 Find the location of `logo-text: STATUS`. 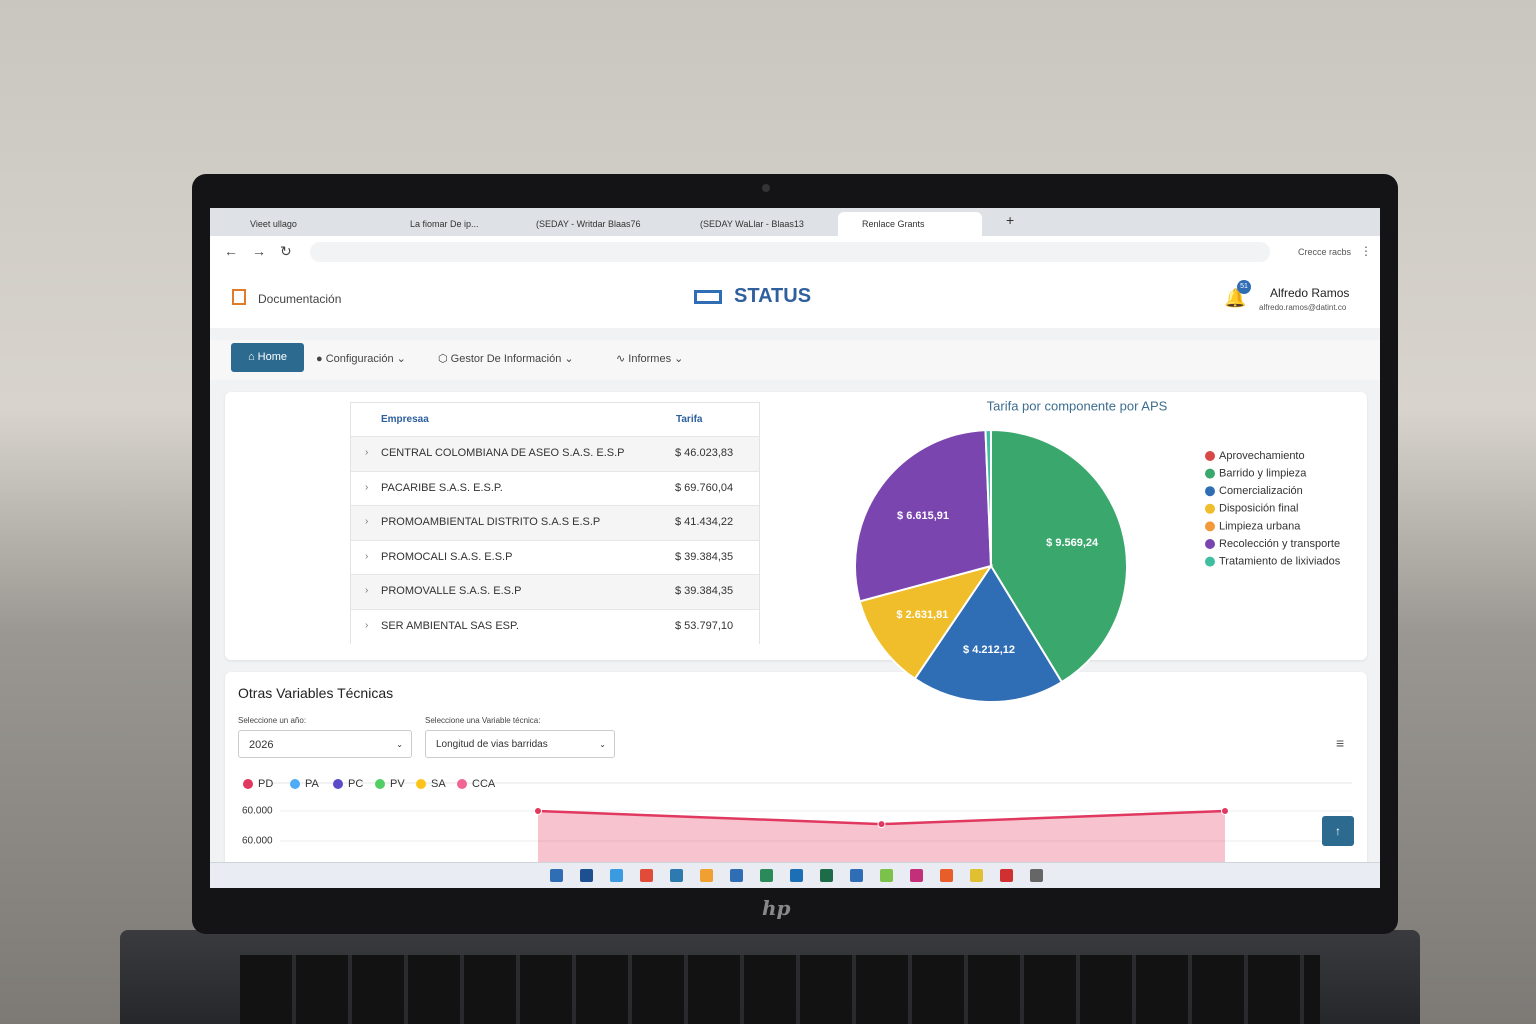

logo-text: STATUS is located at coordinates (773, 296).